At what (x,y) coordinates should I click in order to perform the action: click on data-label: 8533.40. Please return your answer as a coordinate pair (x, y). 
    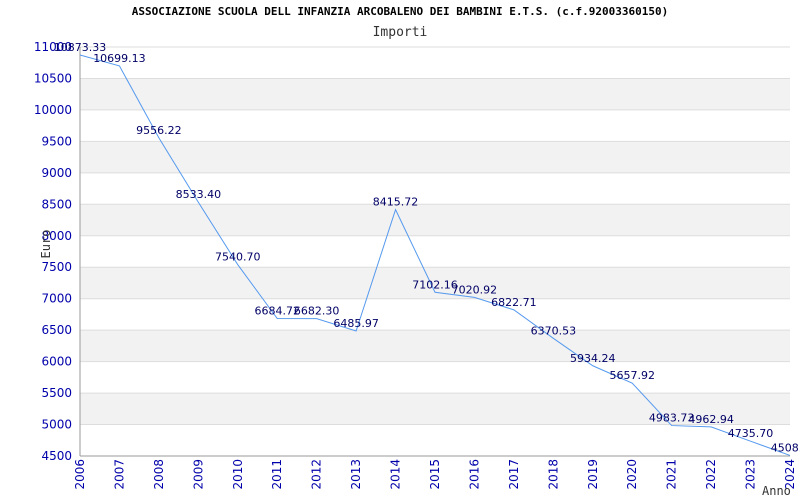
    Looking at the image, I should click on (199, 194).